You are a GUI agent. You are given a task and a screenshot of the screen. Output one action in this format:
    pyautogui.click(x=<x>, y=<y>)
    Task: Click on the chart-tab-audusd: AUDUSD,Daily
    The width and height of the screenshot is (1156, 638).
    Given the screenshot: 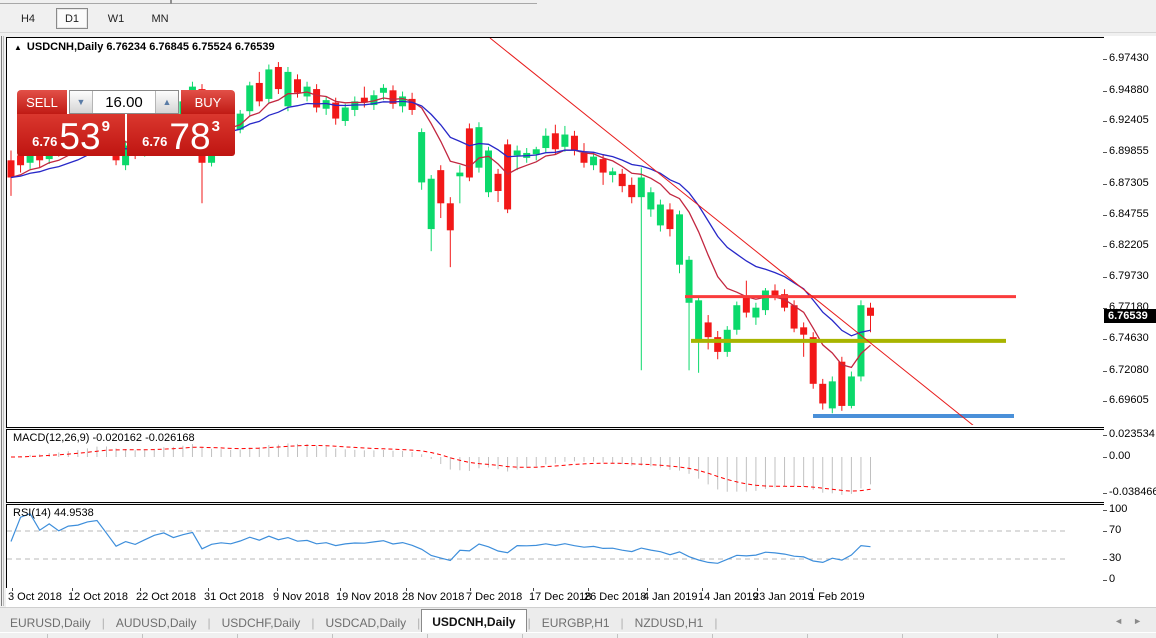 What is the action you would take?
    pyautogui.click(x=156, y=623)
    